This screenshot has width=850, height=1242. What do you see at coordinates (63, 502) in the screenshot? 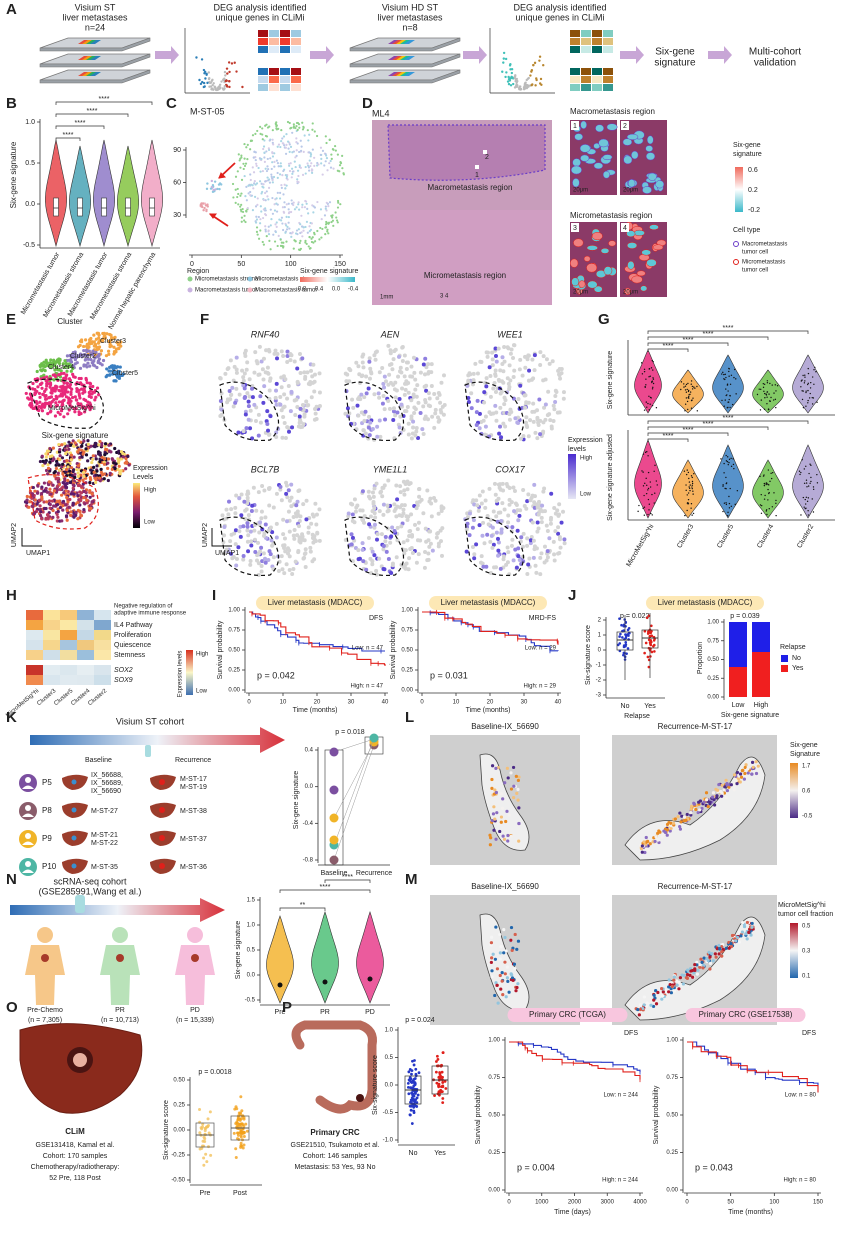
I see `outline` at bounding box center [63, 502].